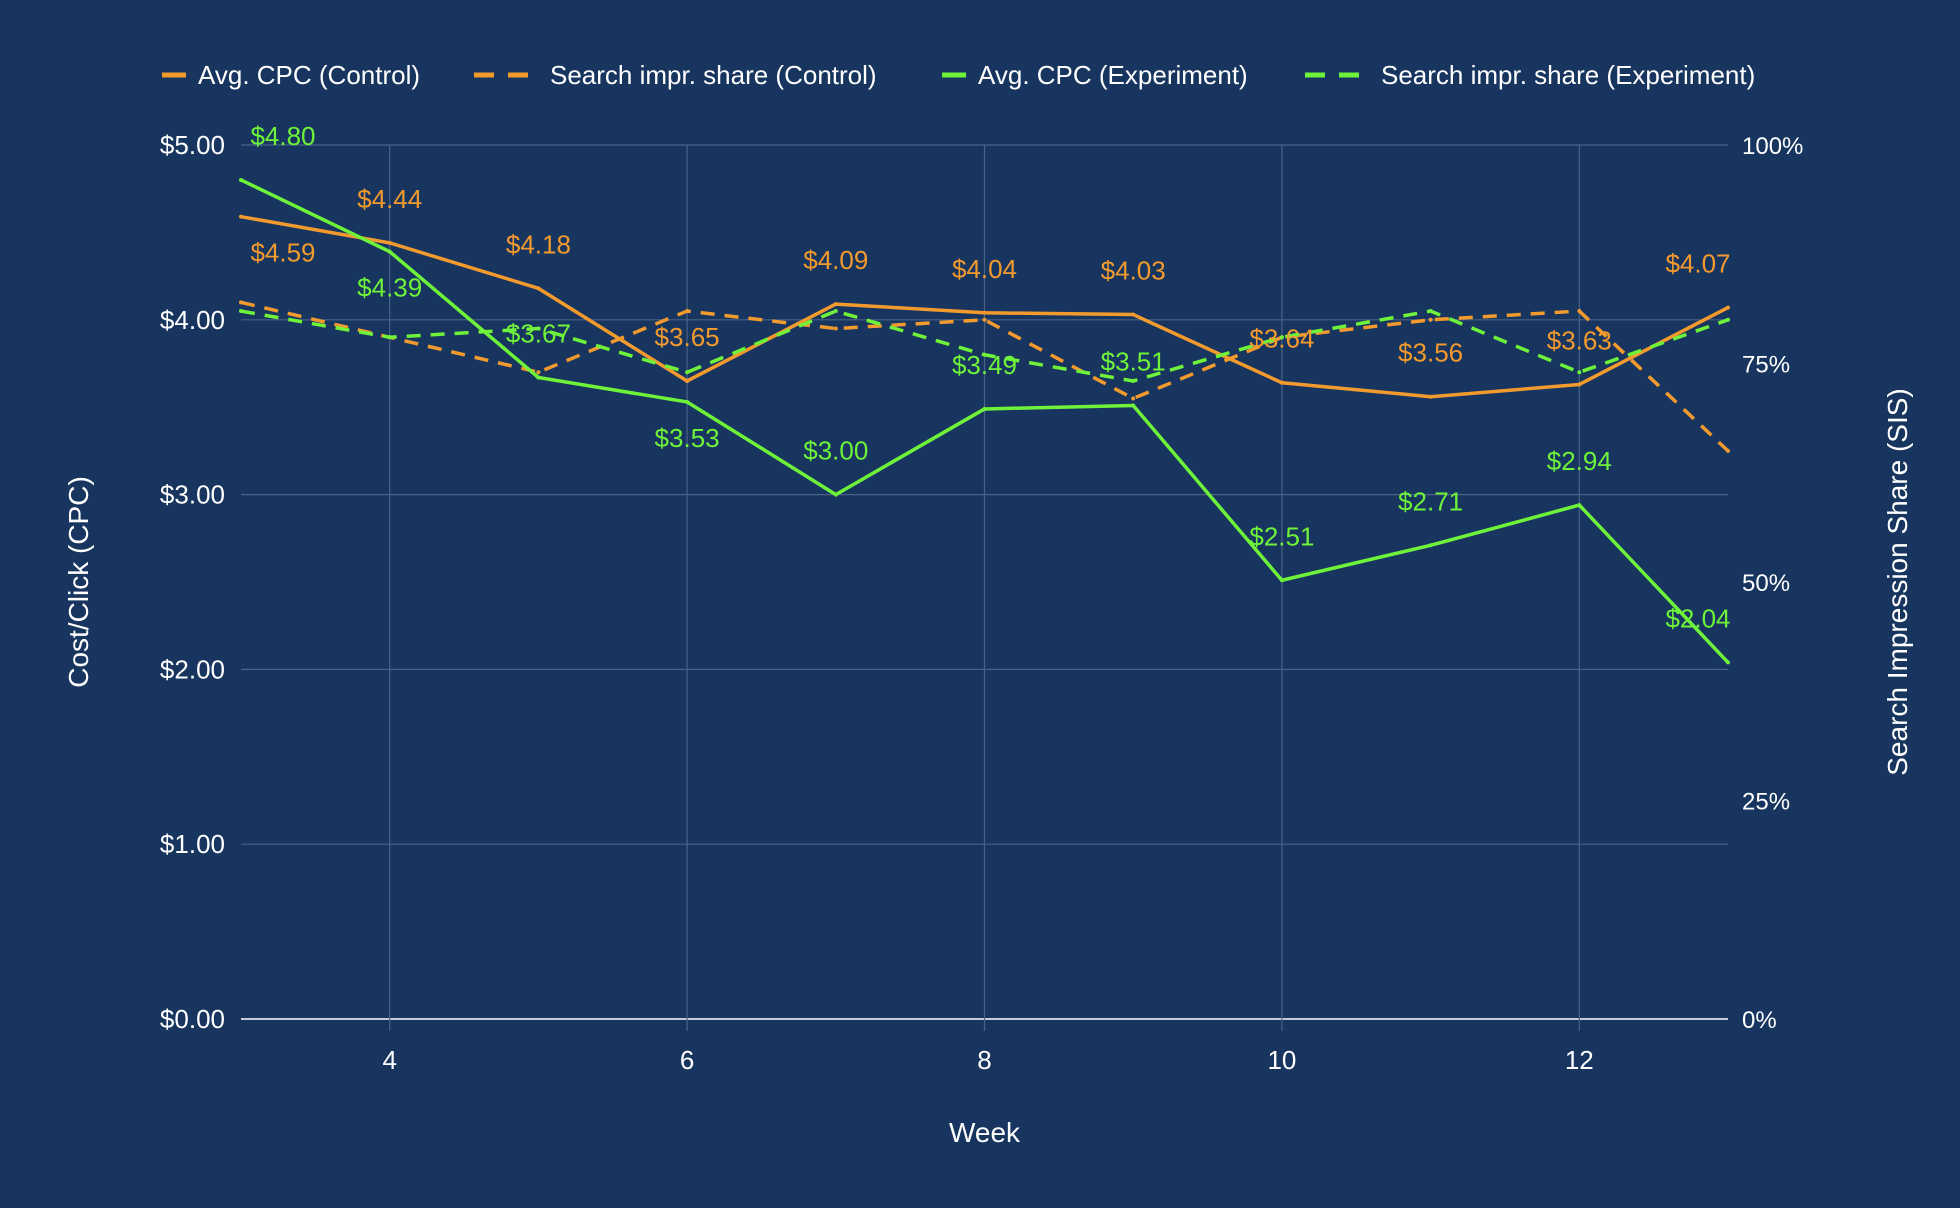 The image size is (1960, 1208). What do you see at coordinates (282, 253) in the screenshot?
I see `data-label: $4.59` at bounding box center [282, 253].